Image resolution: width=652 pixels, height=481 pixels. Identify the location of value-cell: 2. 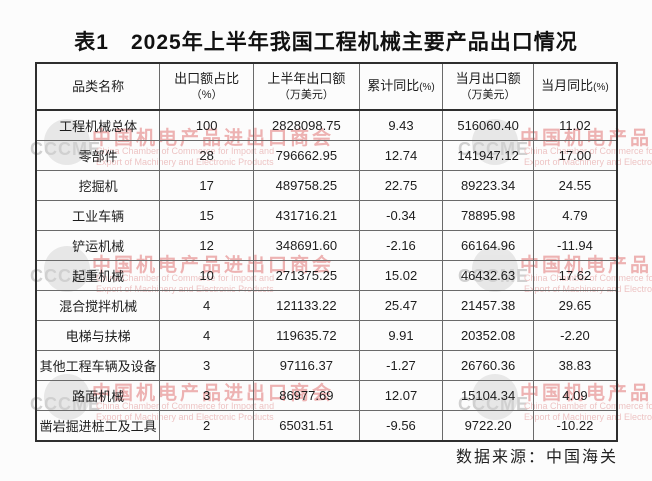
(206, 426).